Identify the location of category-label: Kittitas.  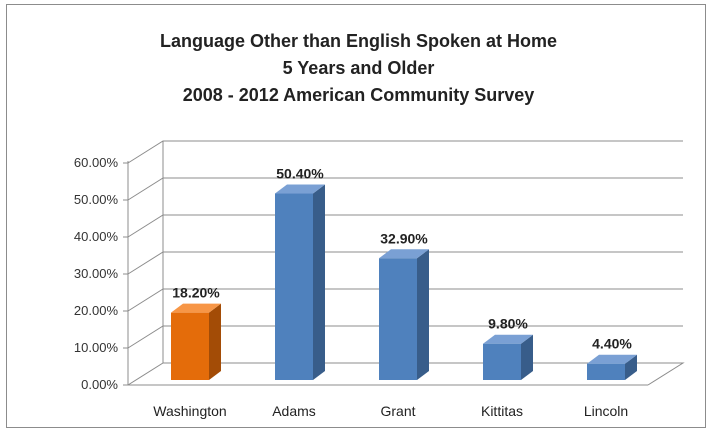
(502, 411).